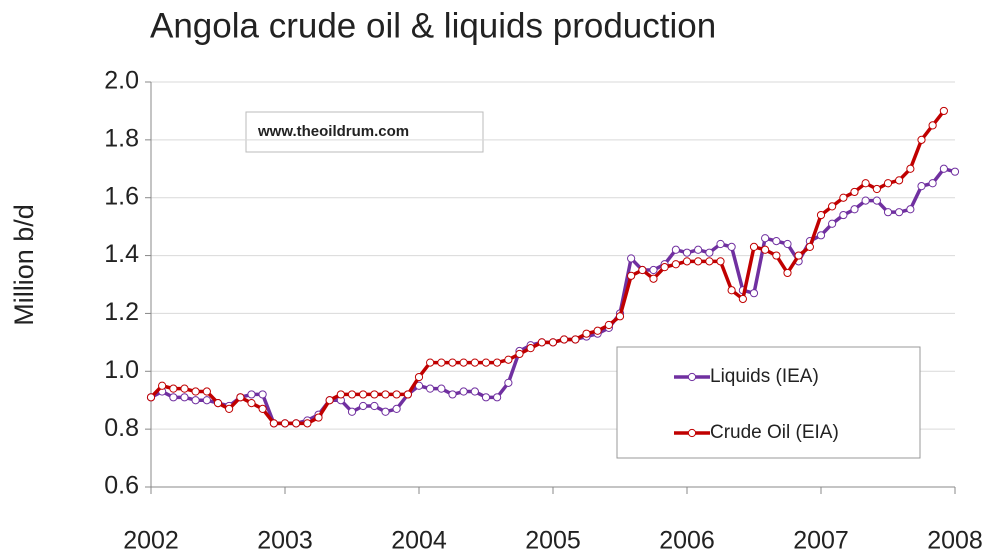 This screenshot has height=558, width=998. I want to click on annotation-box, so click(364, 132).